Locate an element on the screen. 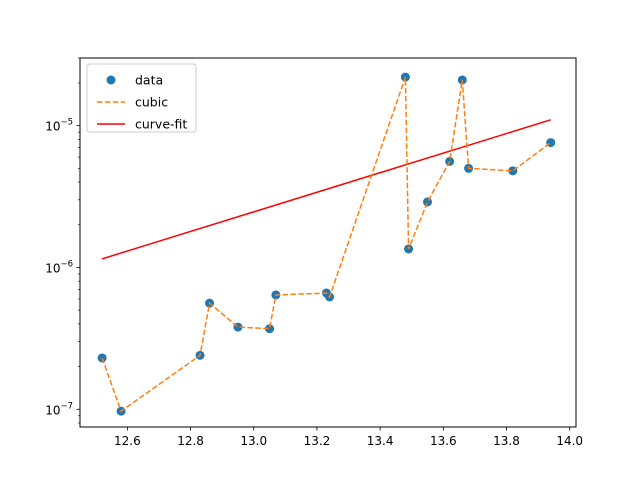 The image size is (640, 480). y-tick-label: 10⁻⁵ is located at coordinates (59, 126).